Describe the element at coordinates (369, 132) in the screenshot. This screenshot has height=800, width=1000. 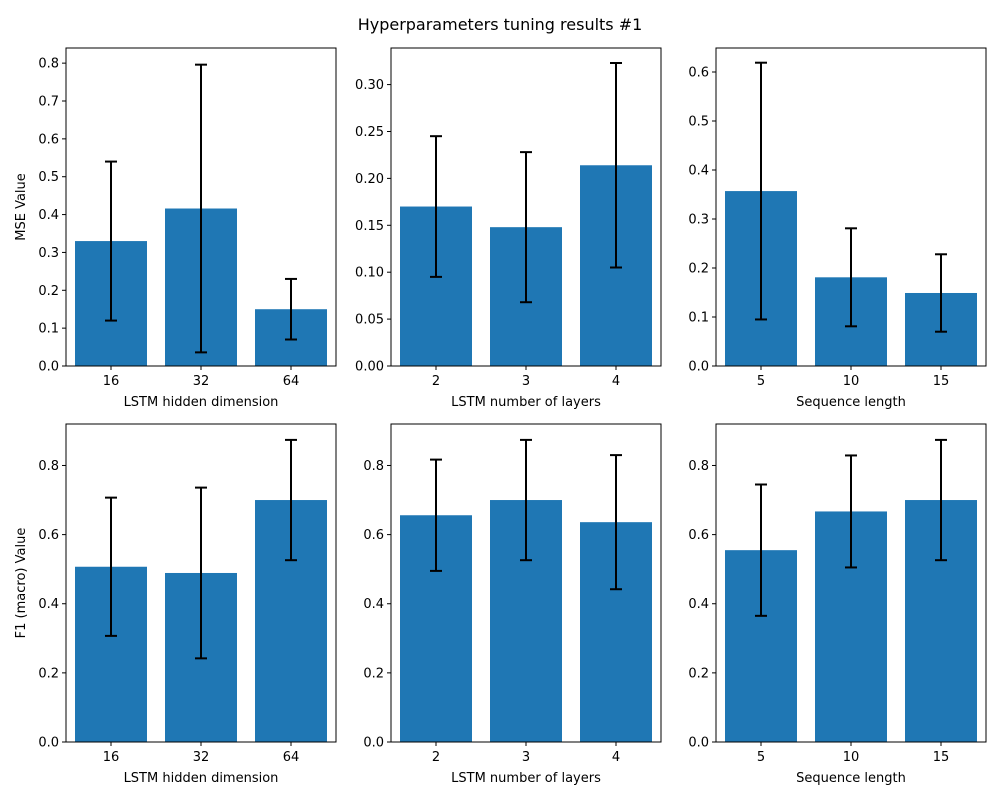
I see `y-tick-label: 0.25` at that location.